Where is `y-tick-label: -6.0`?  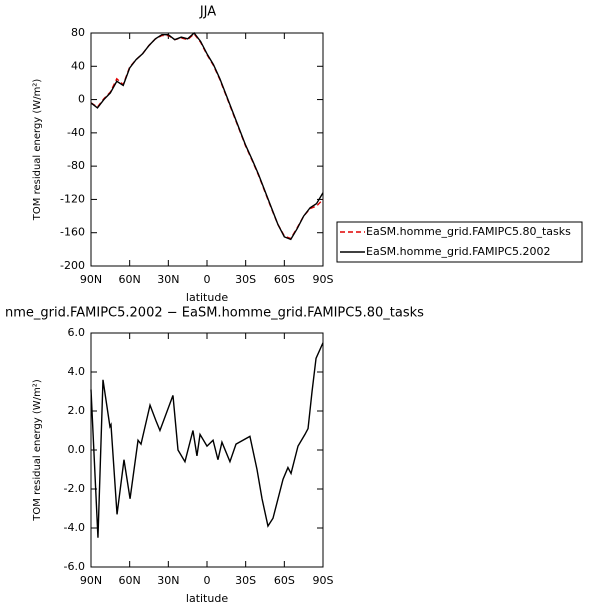 y-tick-label: -6.0 is located at coordinates (74, 566).